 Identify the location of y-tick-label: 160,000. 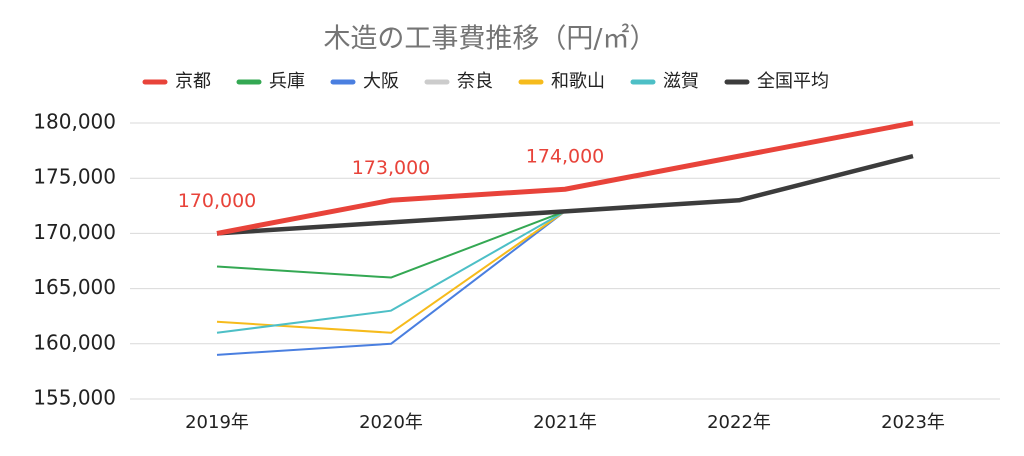
(74, 342).